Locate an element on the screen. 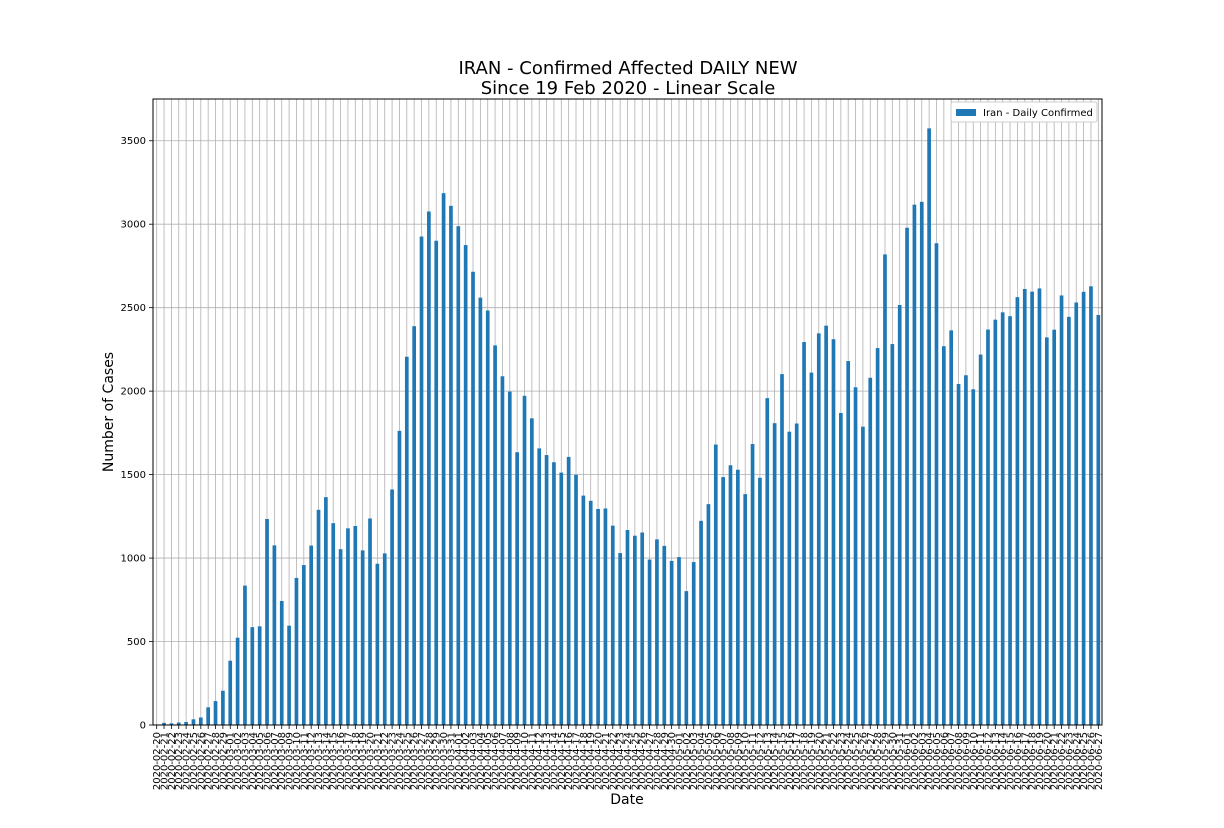  x-tick-label: 2020-04-12 is located at coordinates (540, 761).